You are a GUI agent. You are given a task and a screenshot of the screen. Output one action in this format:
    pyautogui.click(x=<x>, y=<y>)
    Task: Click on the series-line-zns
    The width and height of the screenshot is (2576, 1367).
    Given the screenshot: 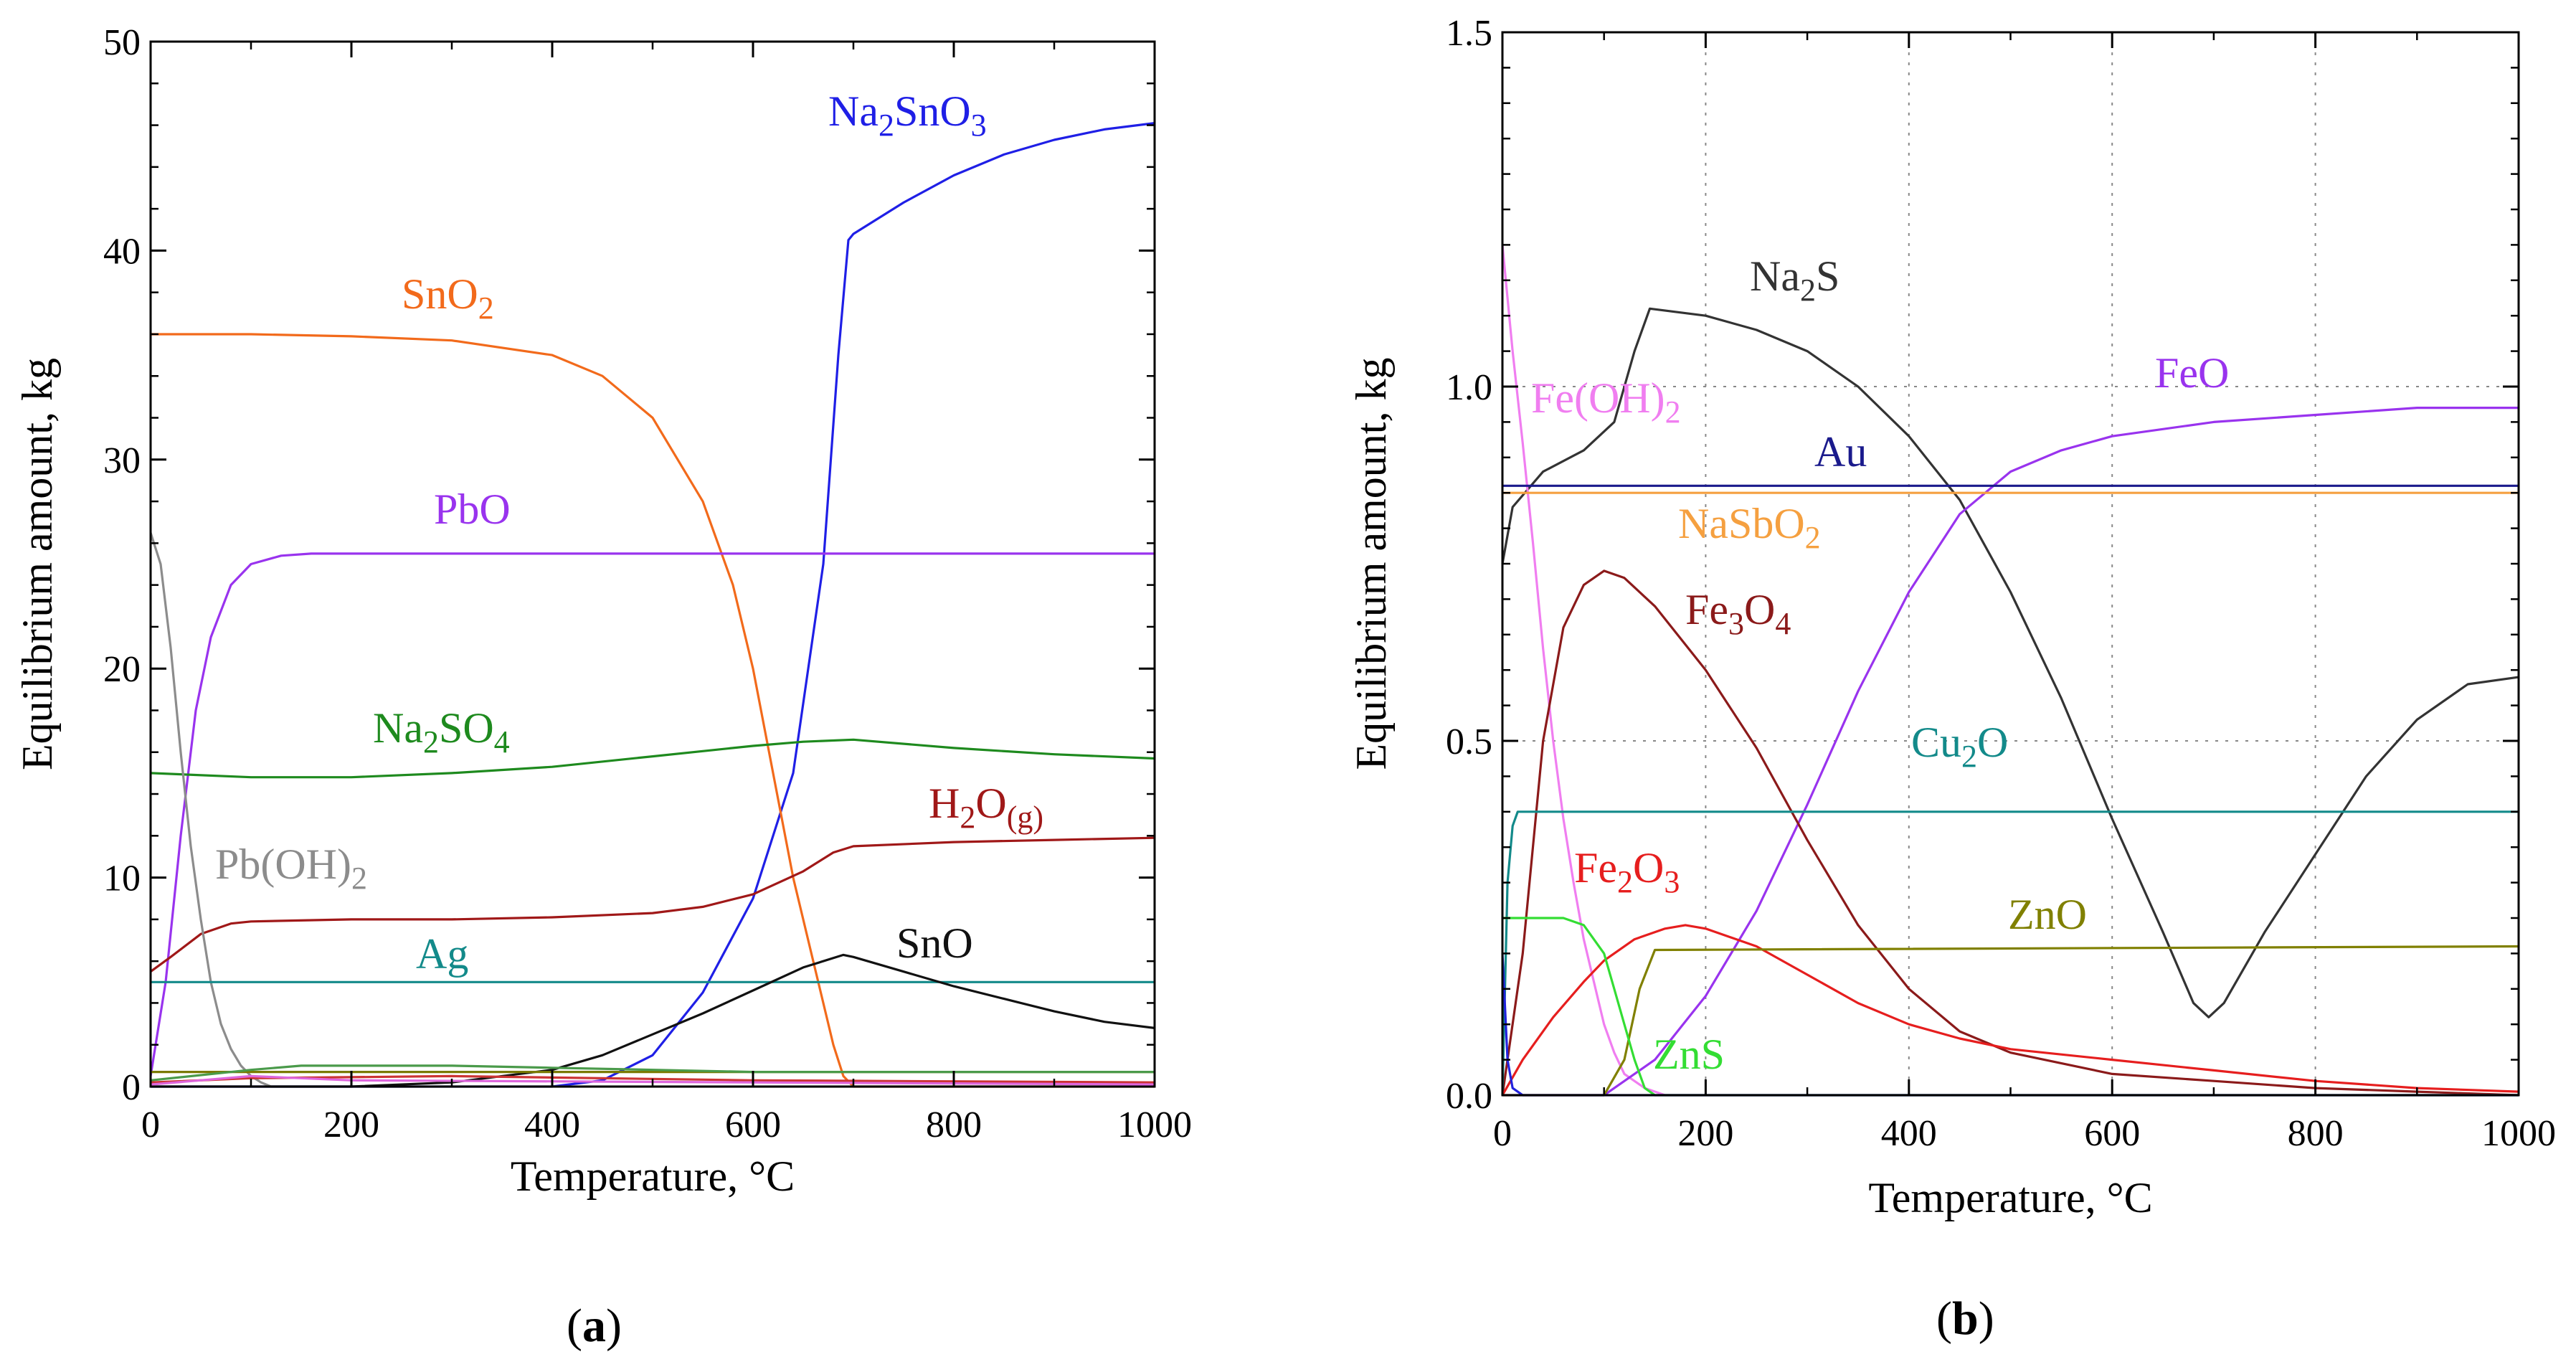 What is the action you would take?
    pyautogui.click(x=2010, y=1007)
    